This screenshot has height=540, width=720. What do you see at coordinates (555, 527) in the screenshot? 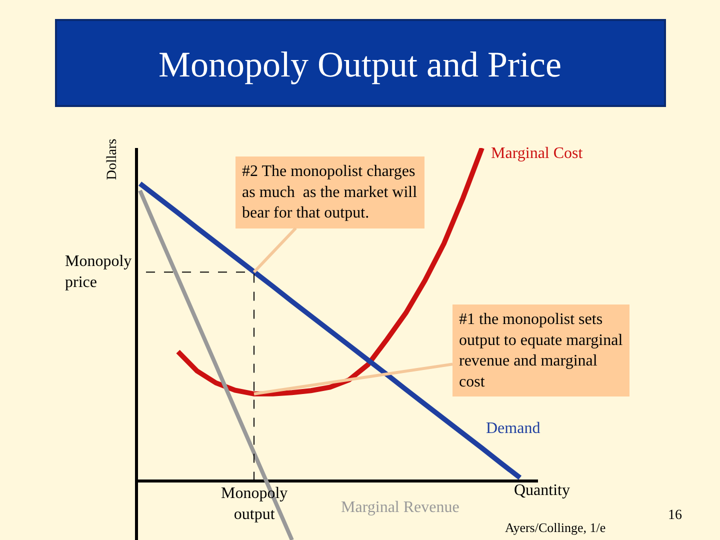
I see `annotation: Ayers/Collinge, 1/e` at bounding box center [555, 527].